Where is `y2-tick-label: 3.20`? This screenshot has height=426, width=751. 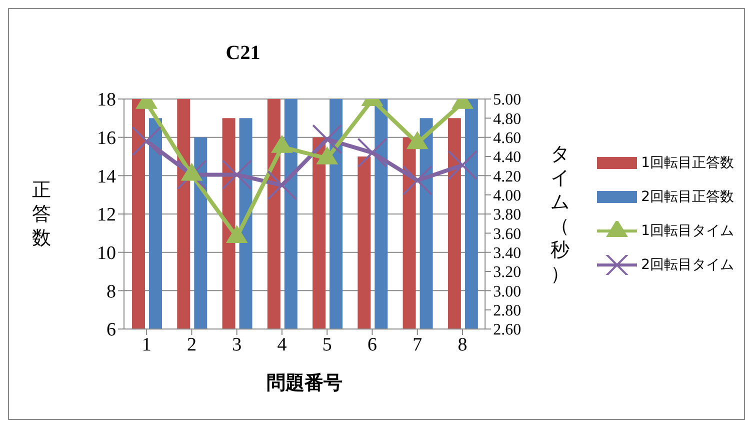 y2-tick-label: 3.20 is located at coordinates (507, 273).